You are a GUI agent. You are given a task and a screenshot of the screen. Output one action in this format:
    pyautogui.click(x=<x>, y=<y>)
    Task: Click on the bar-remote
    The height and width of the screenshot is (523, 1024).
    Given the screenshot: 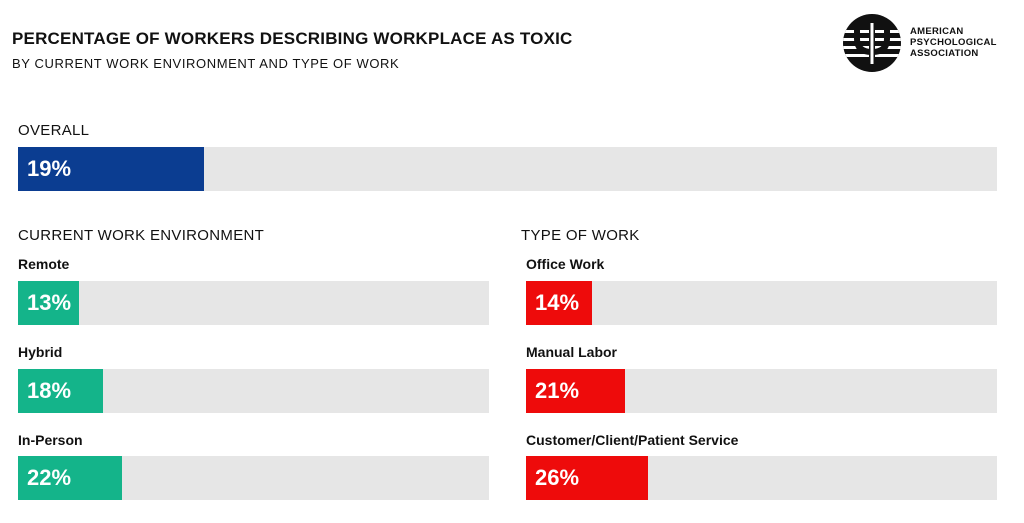 What is the action you would take?
    pyautogui.click(x=49, y=303)
    